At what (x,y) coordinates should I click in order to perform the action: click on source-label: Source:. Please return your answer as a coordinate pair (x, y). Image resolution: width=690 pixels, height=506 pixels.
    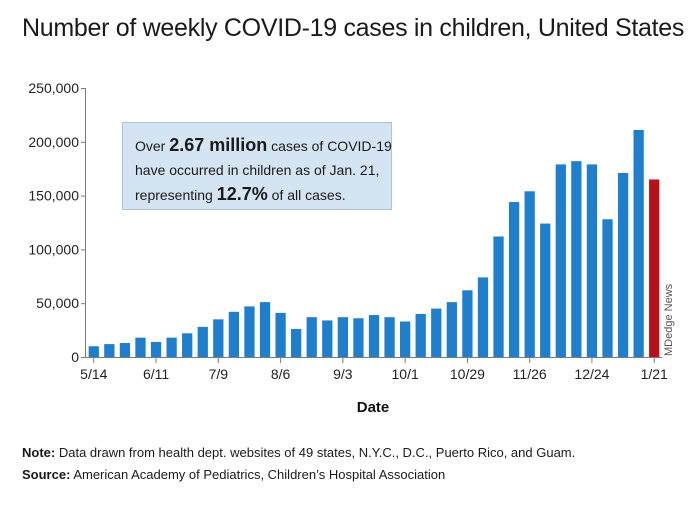
    Looking at the image, I should click on (46, 474).